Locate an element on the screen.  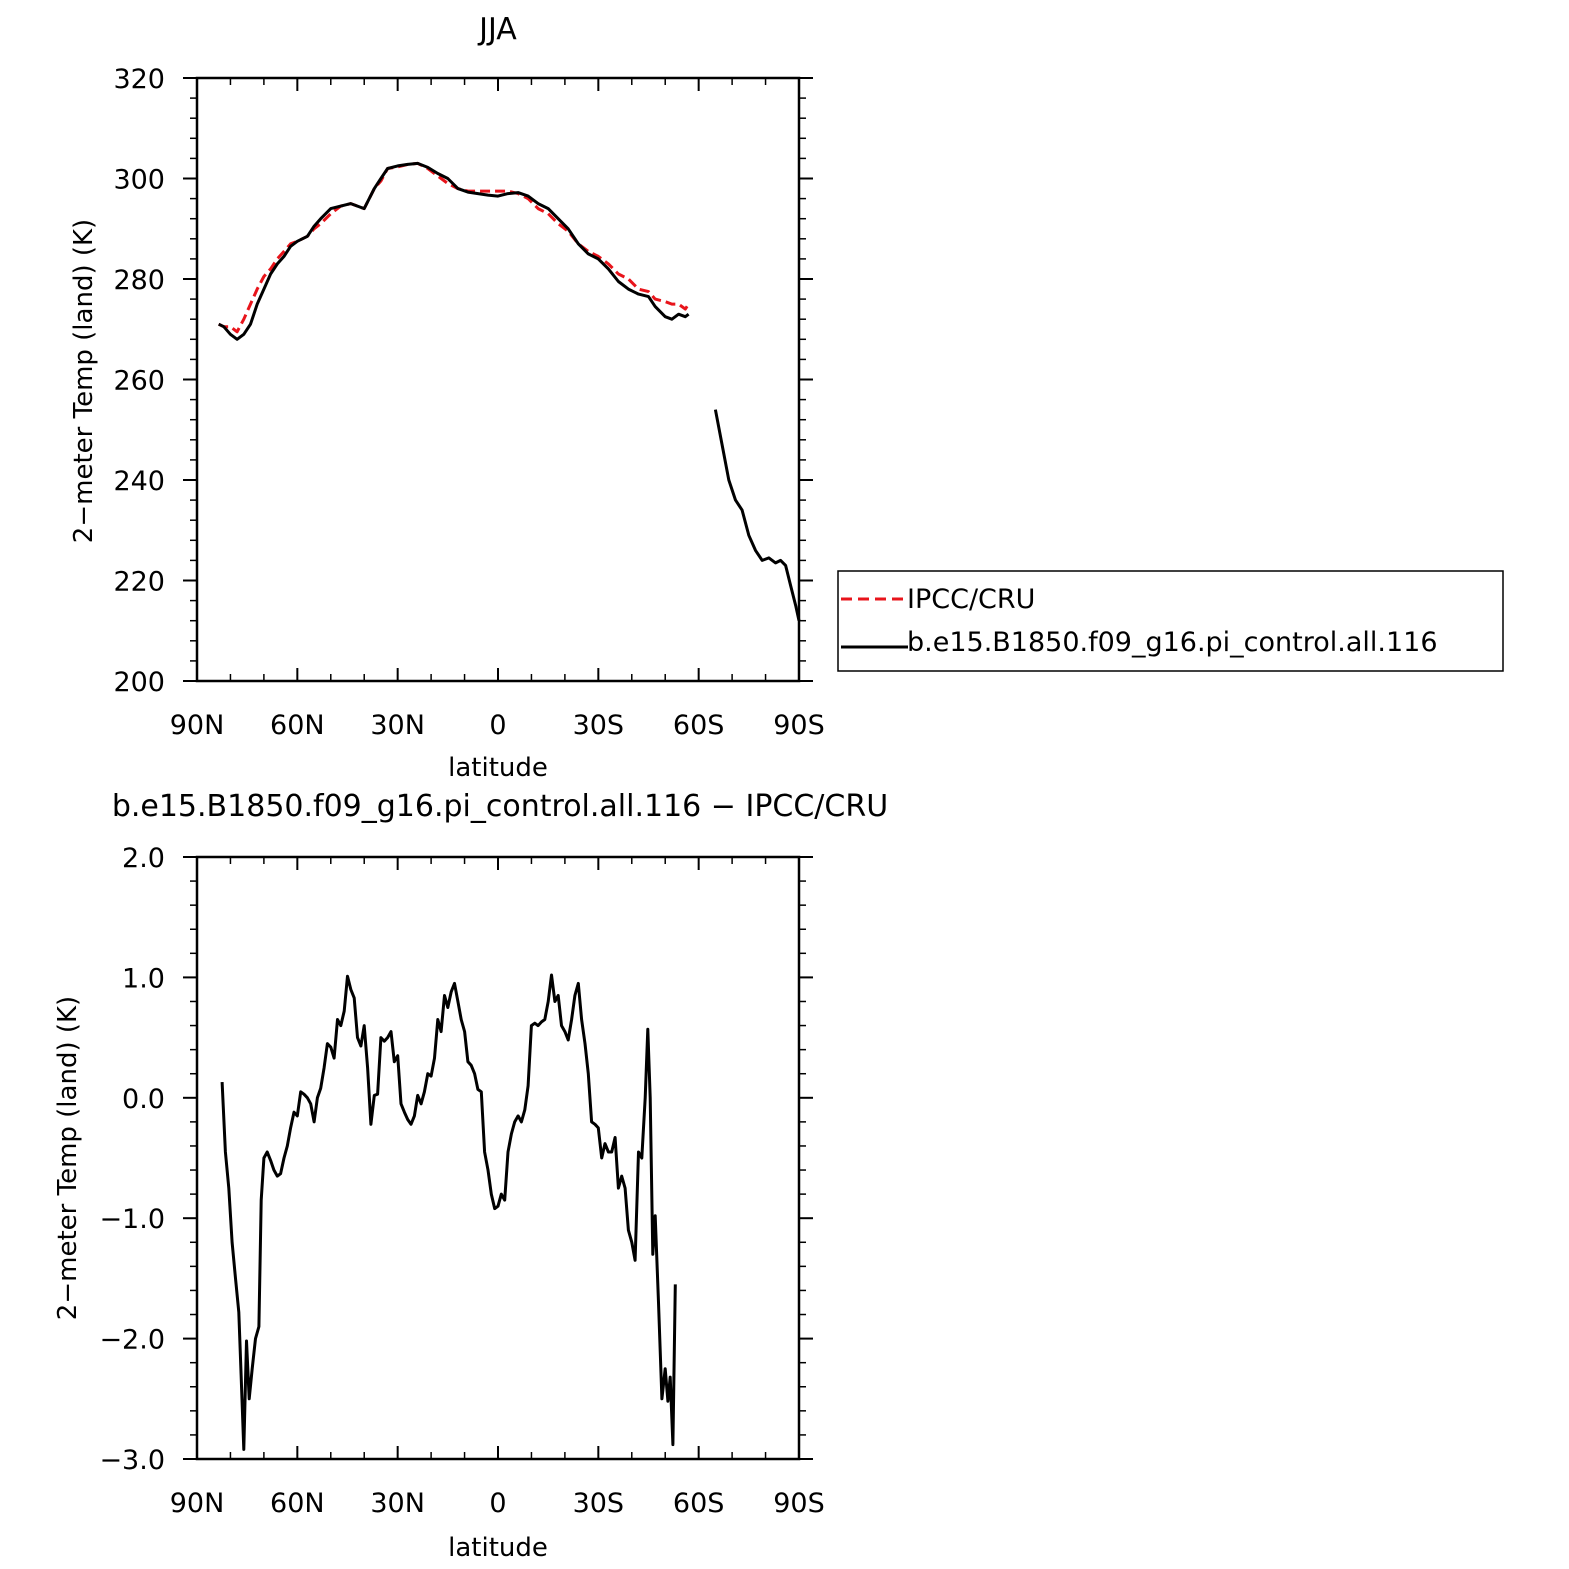
legend-label-model: b.e15.B1850.f09_g16.pi_control.all.116 is located at coordinates (1172, 642).